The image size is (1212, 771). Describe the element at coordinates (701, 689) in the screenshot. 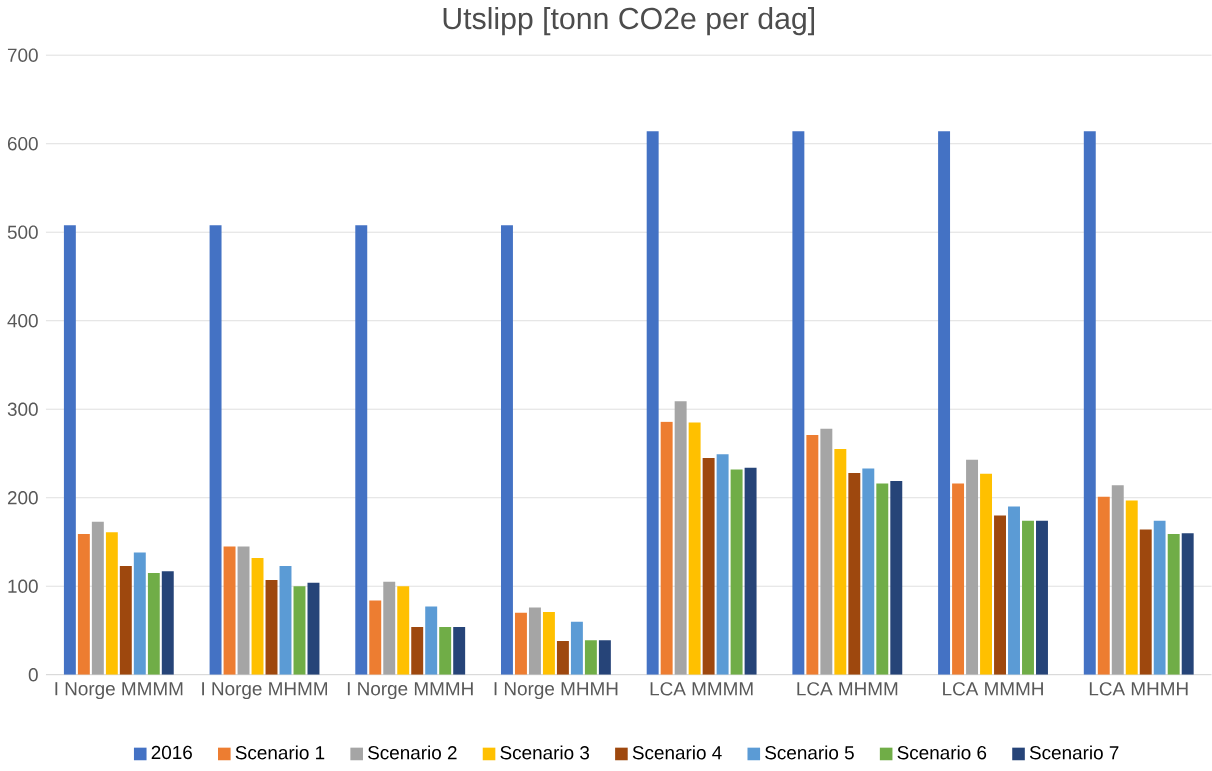

I see `x-tick-label: LCA MMMM` at that location.